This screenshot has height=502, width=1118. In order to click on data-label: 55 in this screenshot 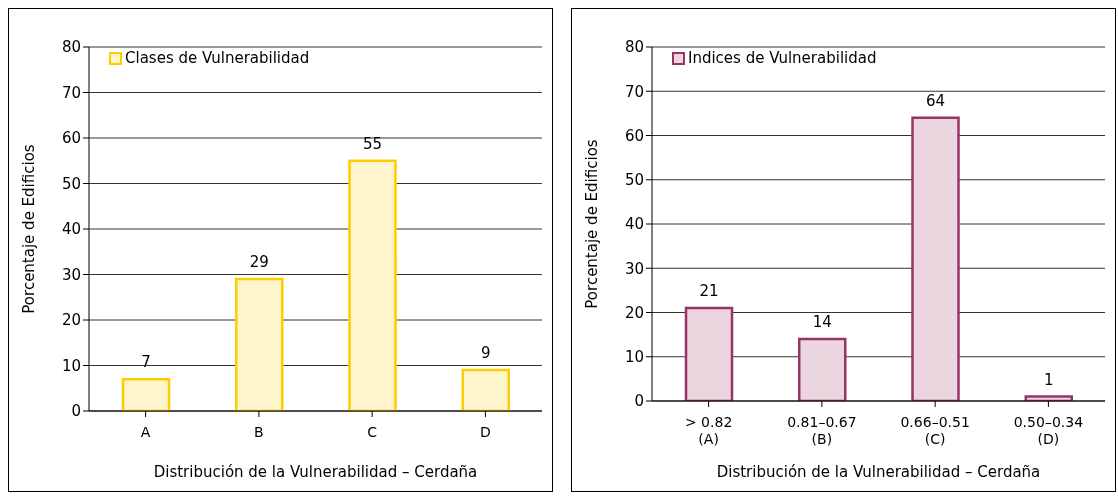, I will do `click(372, 143)`.